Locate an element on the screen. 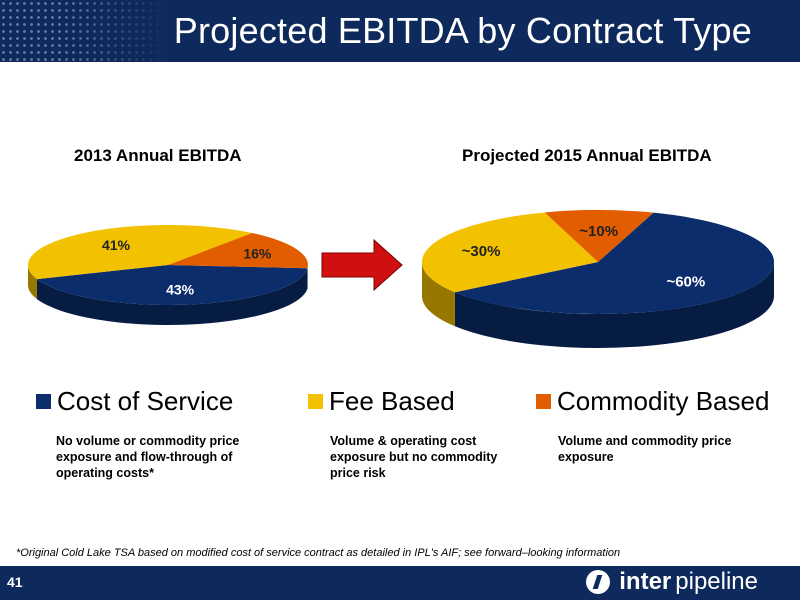 This screenshot has height=600, width=800. pie-2013-side-fee-based is located at coordinates (32, 282).